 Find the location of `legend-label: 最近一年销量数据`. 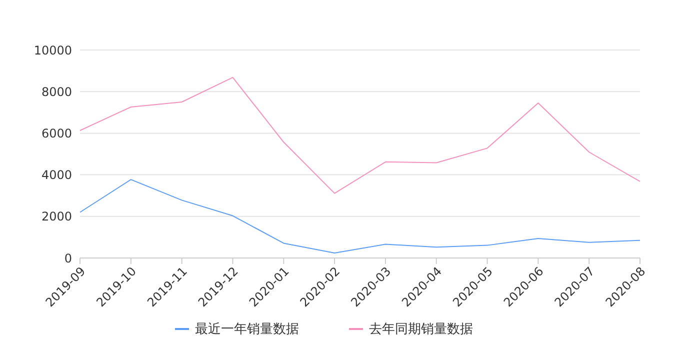

legend-label: 最近一年销量数据 is located at coordinates (246, 329).